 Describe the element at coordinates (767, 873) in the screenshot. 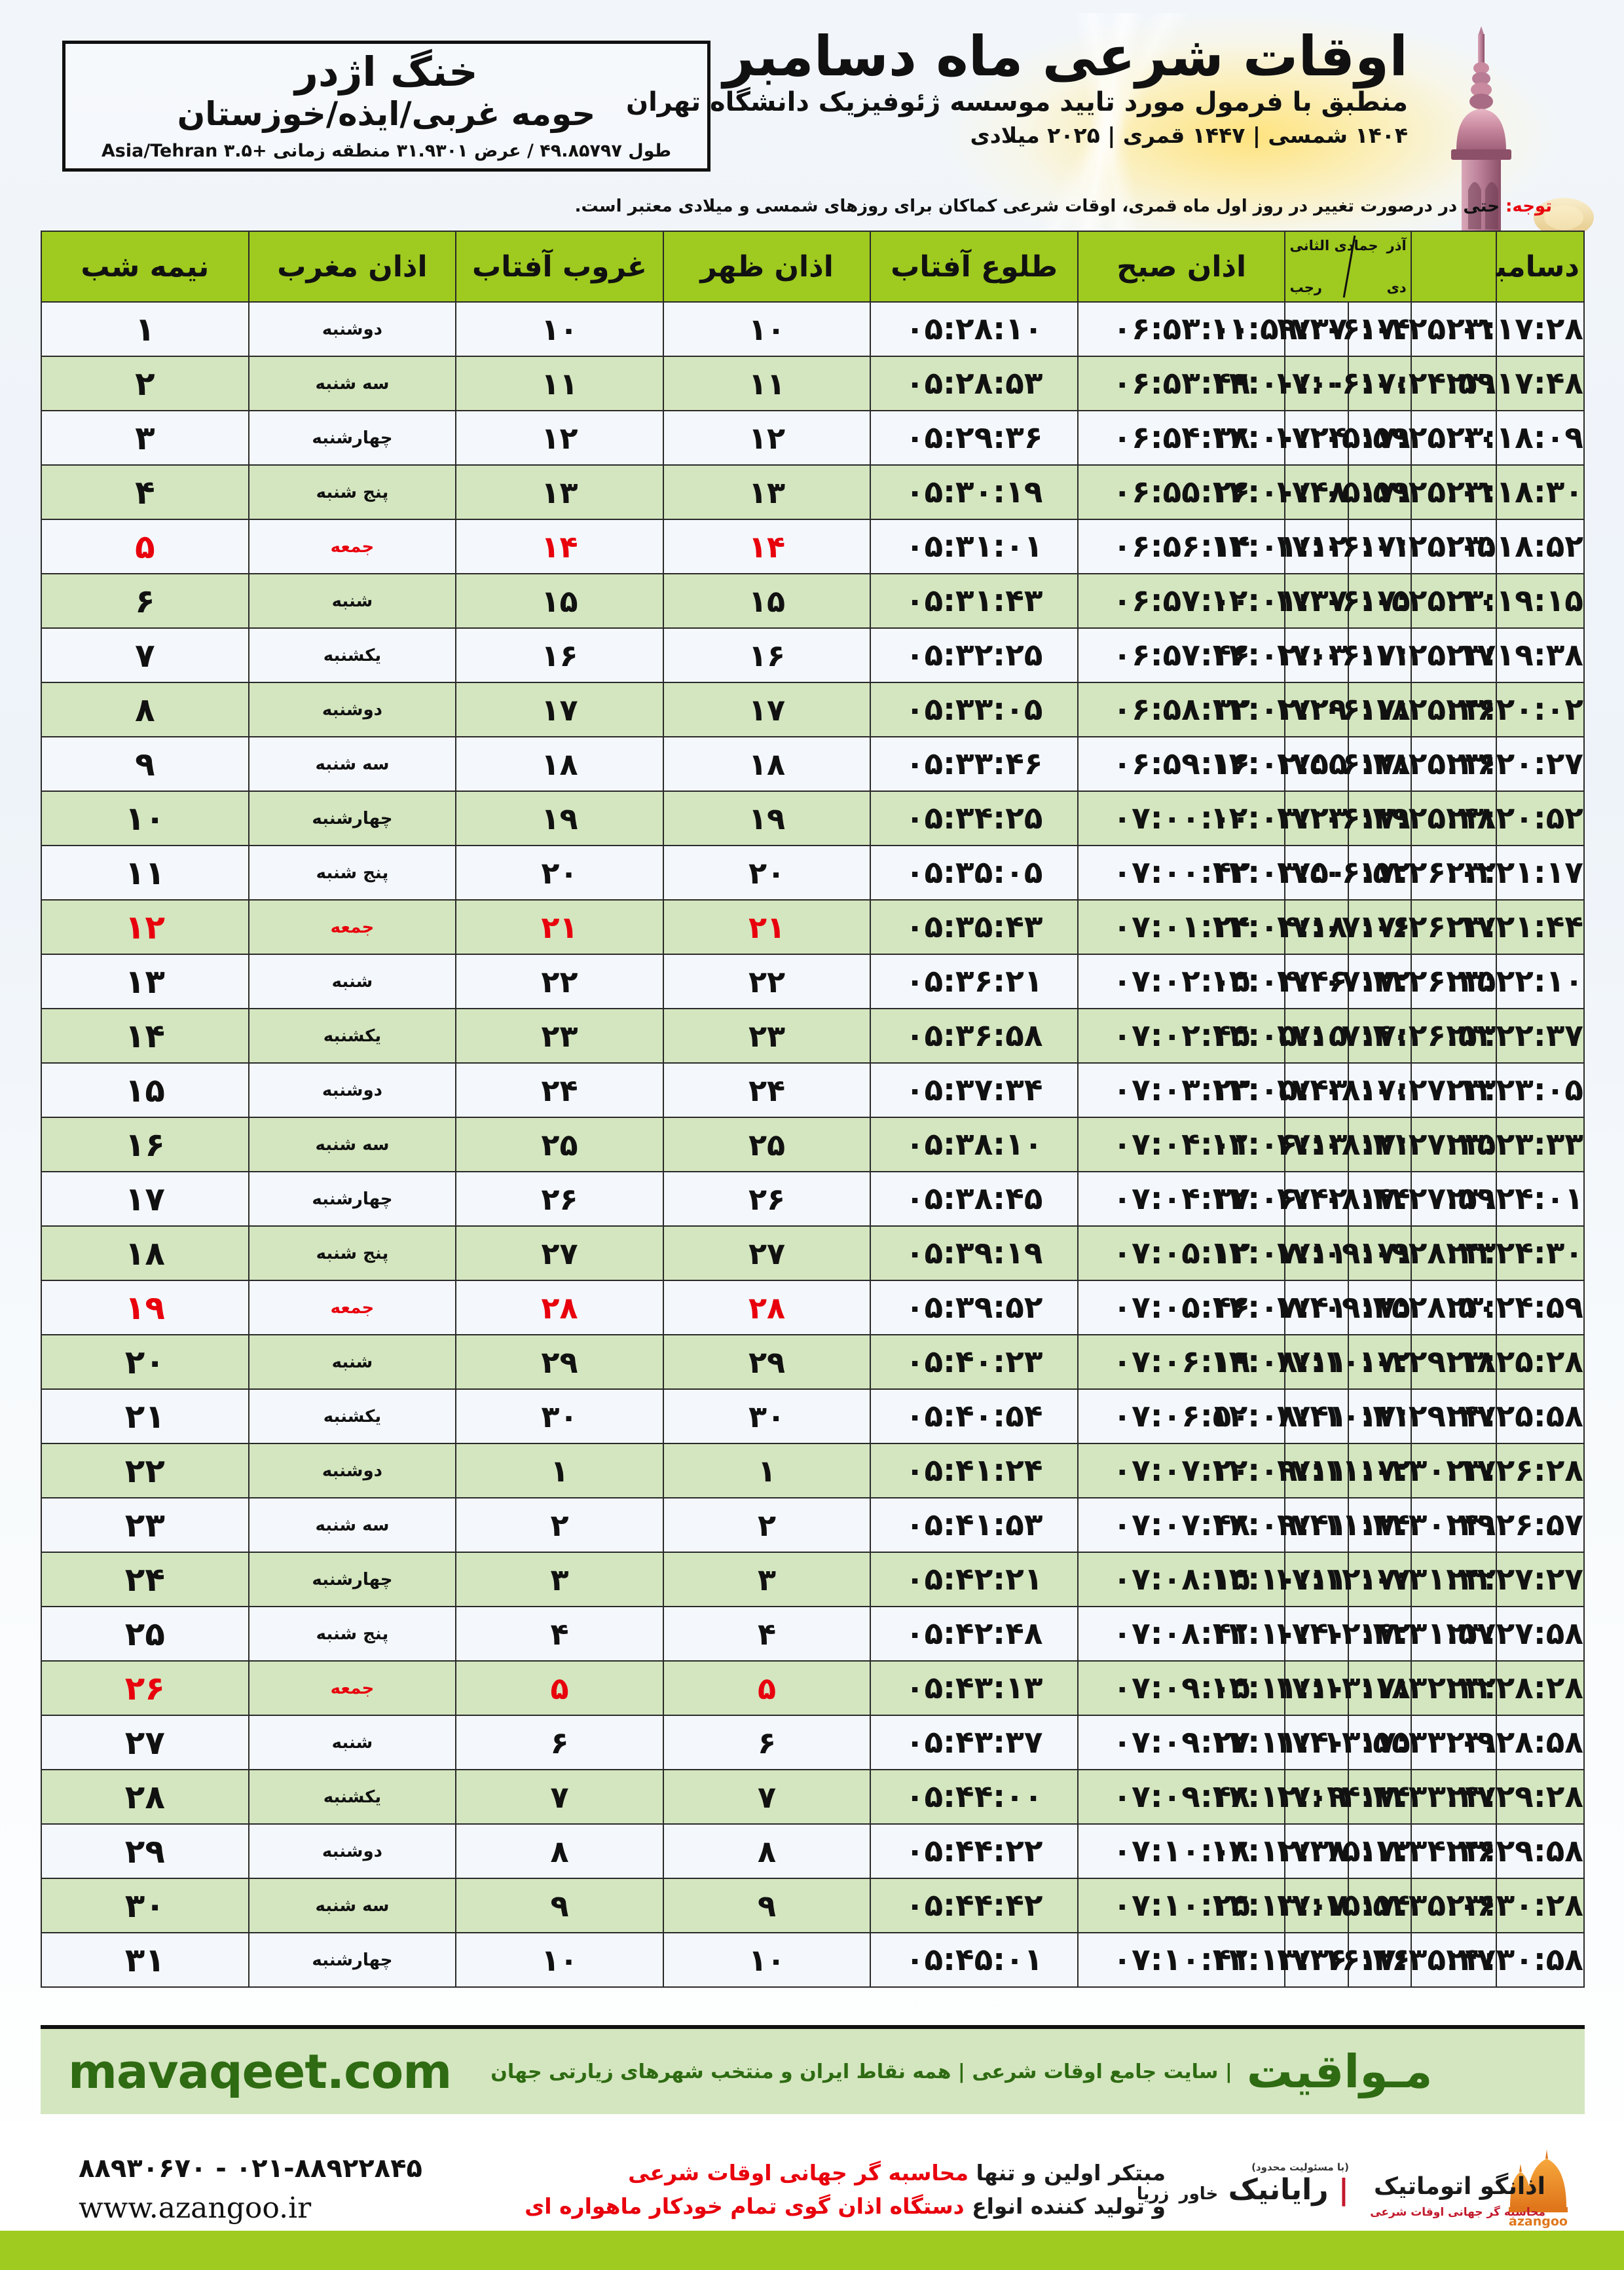

I see `cell-hijri-date: ۲۰` at that location.